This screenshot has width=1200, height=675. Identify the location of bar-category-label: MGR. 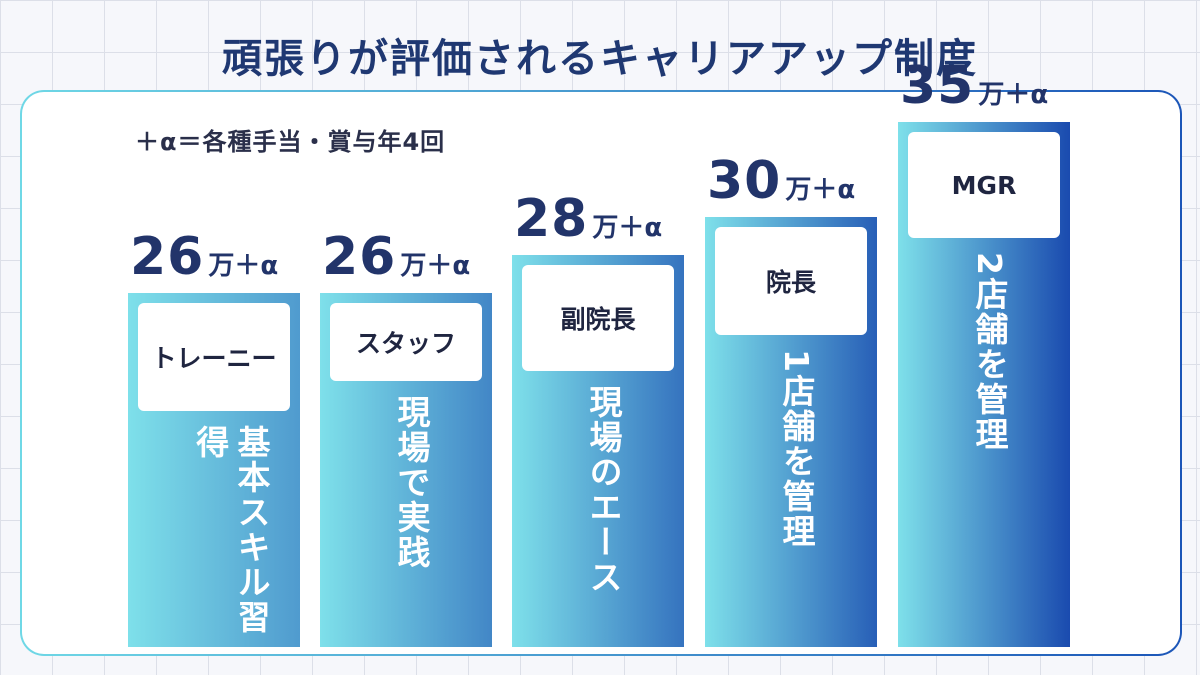
(984, 185).